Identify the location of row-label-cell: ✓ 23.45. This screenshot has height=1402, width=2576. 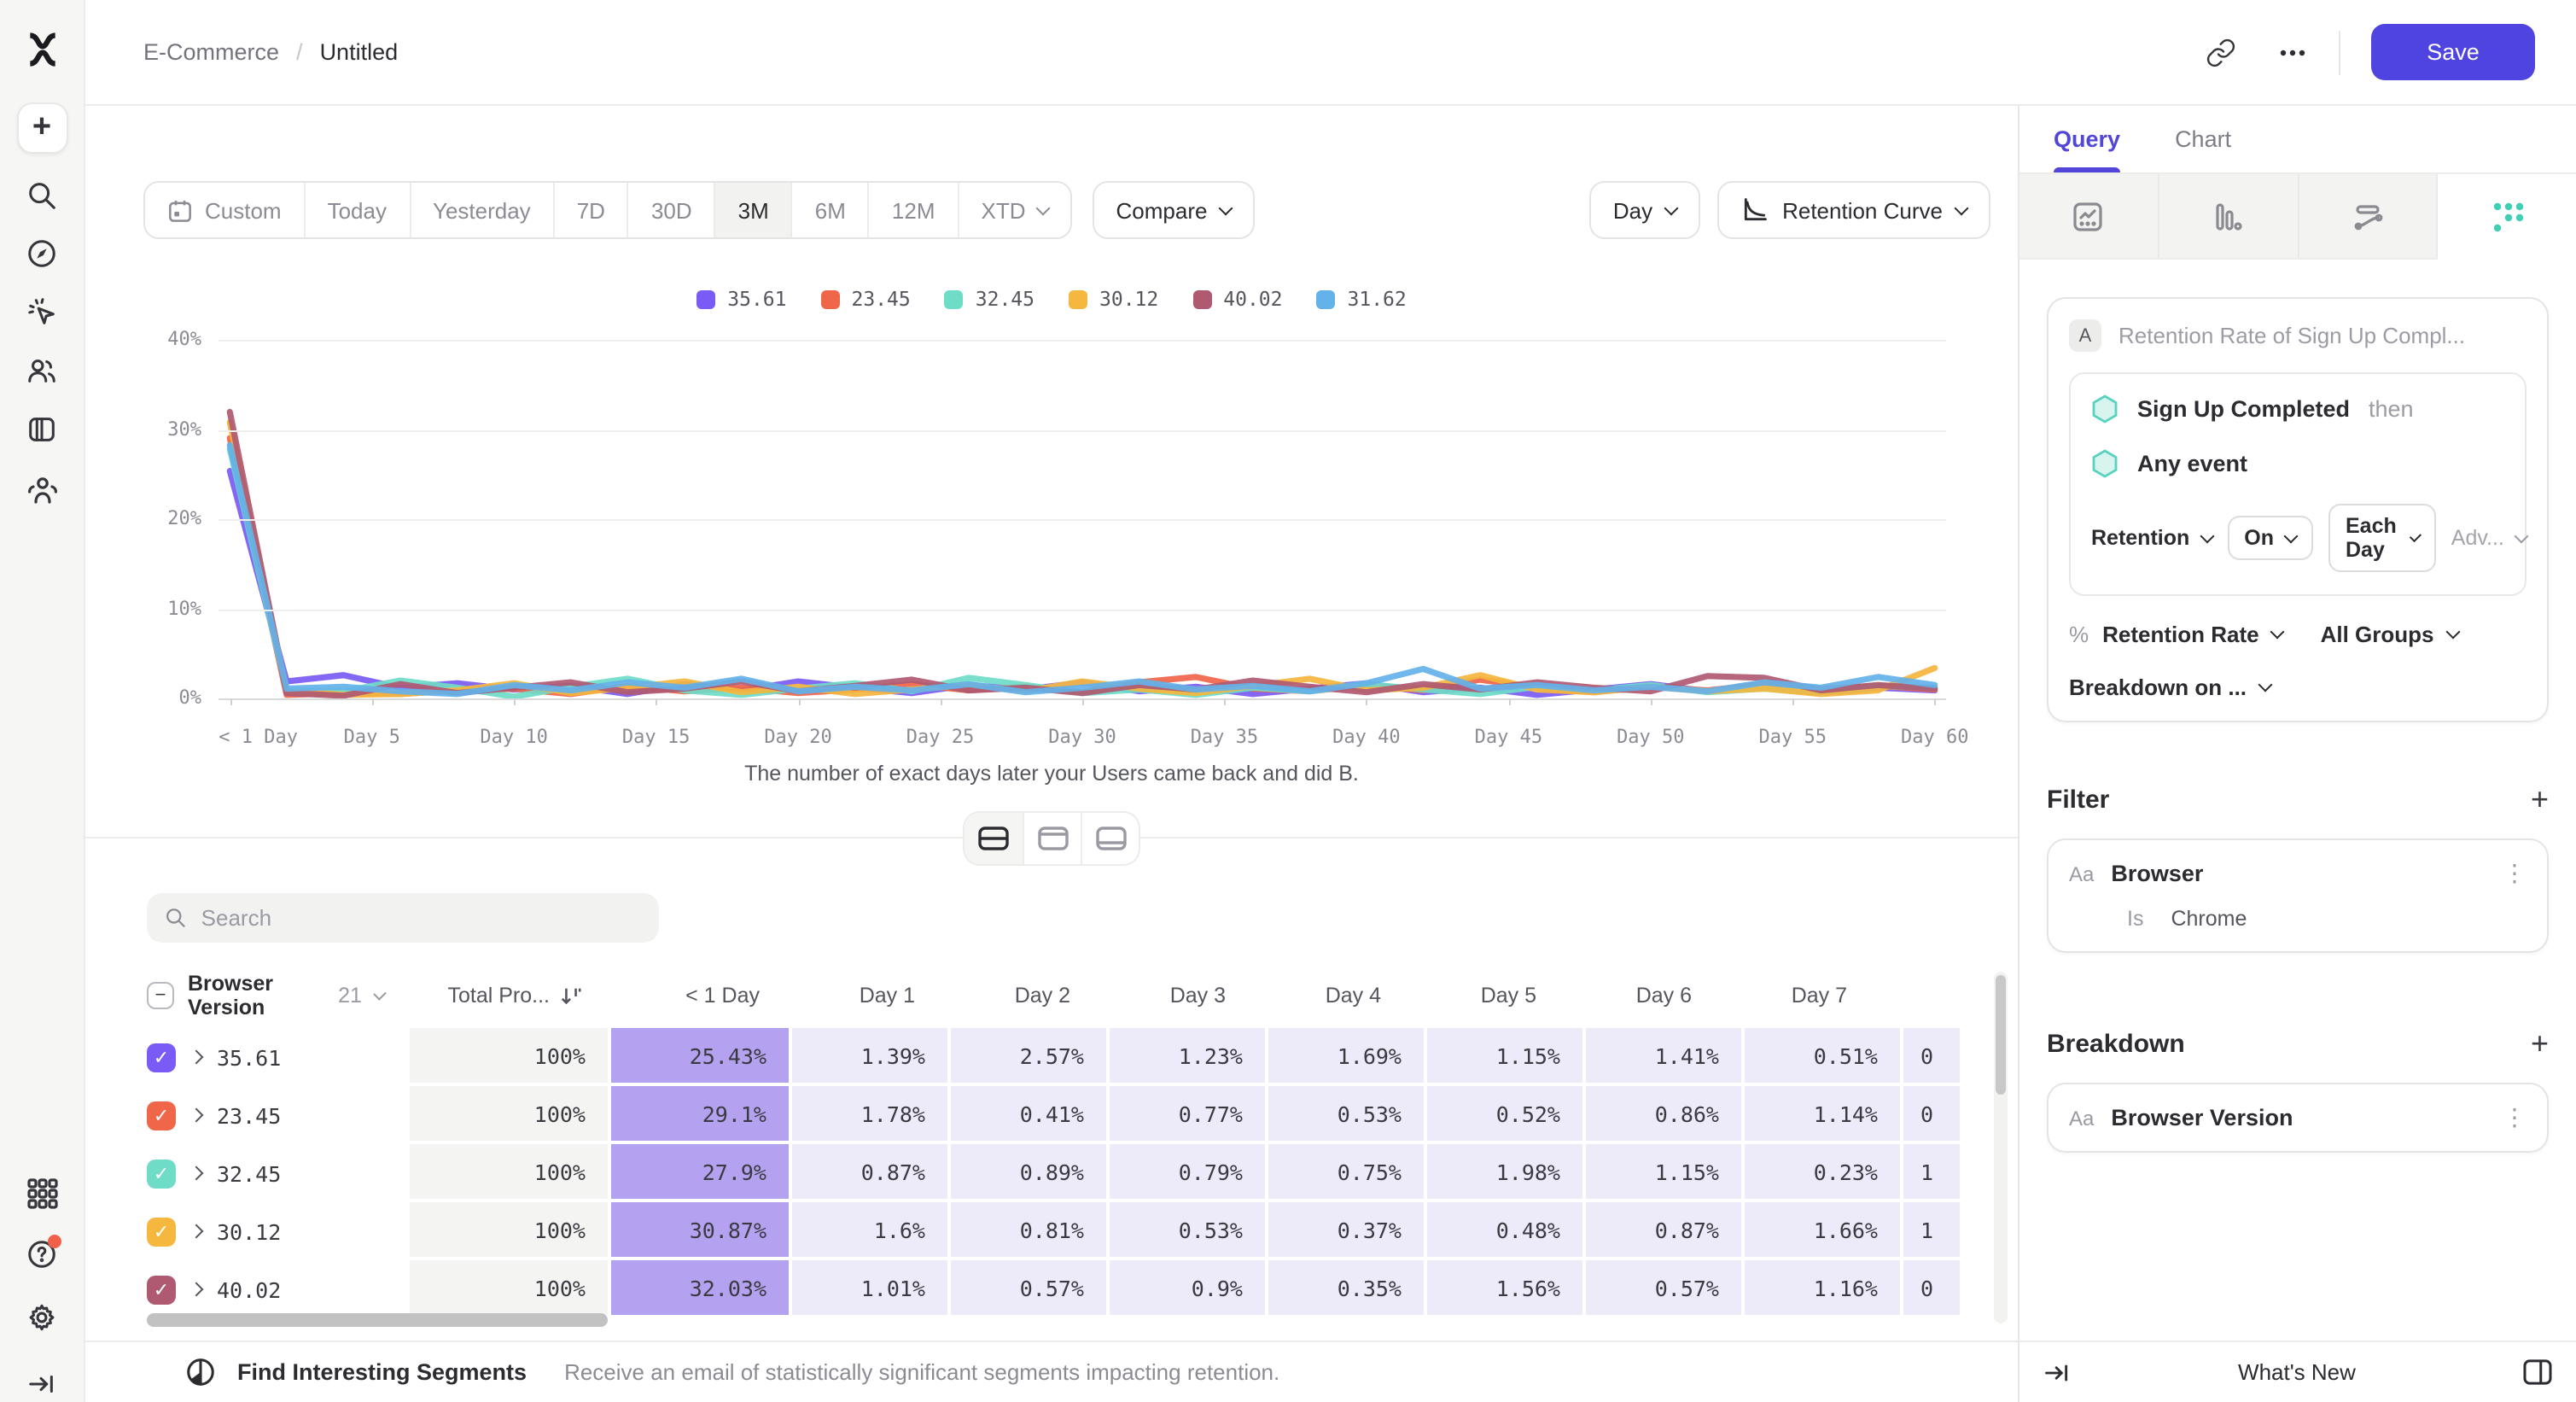
(245, 1115).